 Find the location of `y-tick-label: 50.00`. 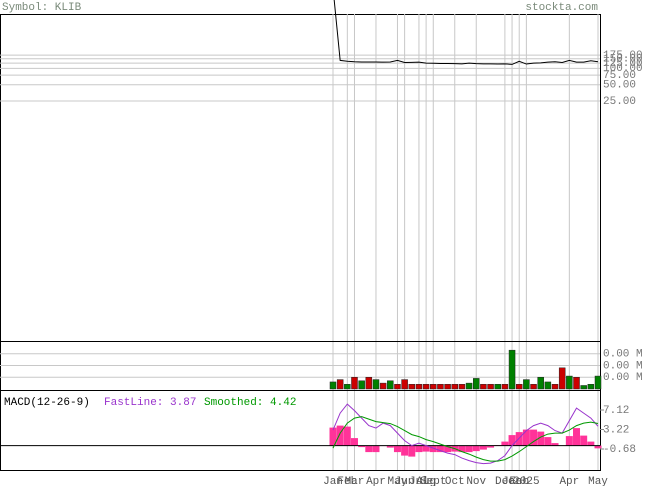

y-tick-label: 50.00 is located at coordinates (619, 86).